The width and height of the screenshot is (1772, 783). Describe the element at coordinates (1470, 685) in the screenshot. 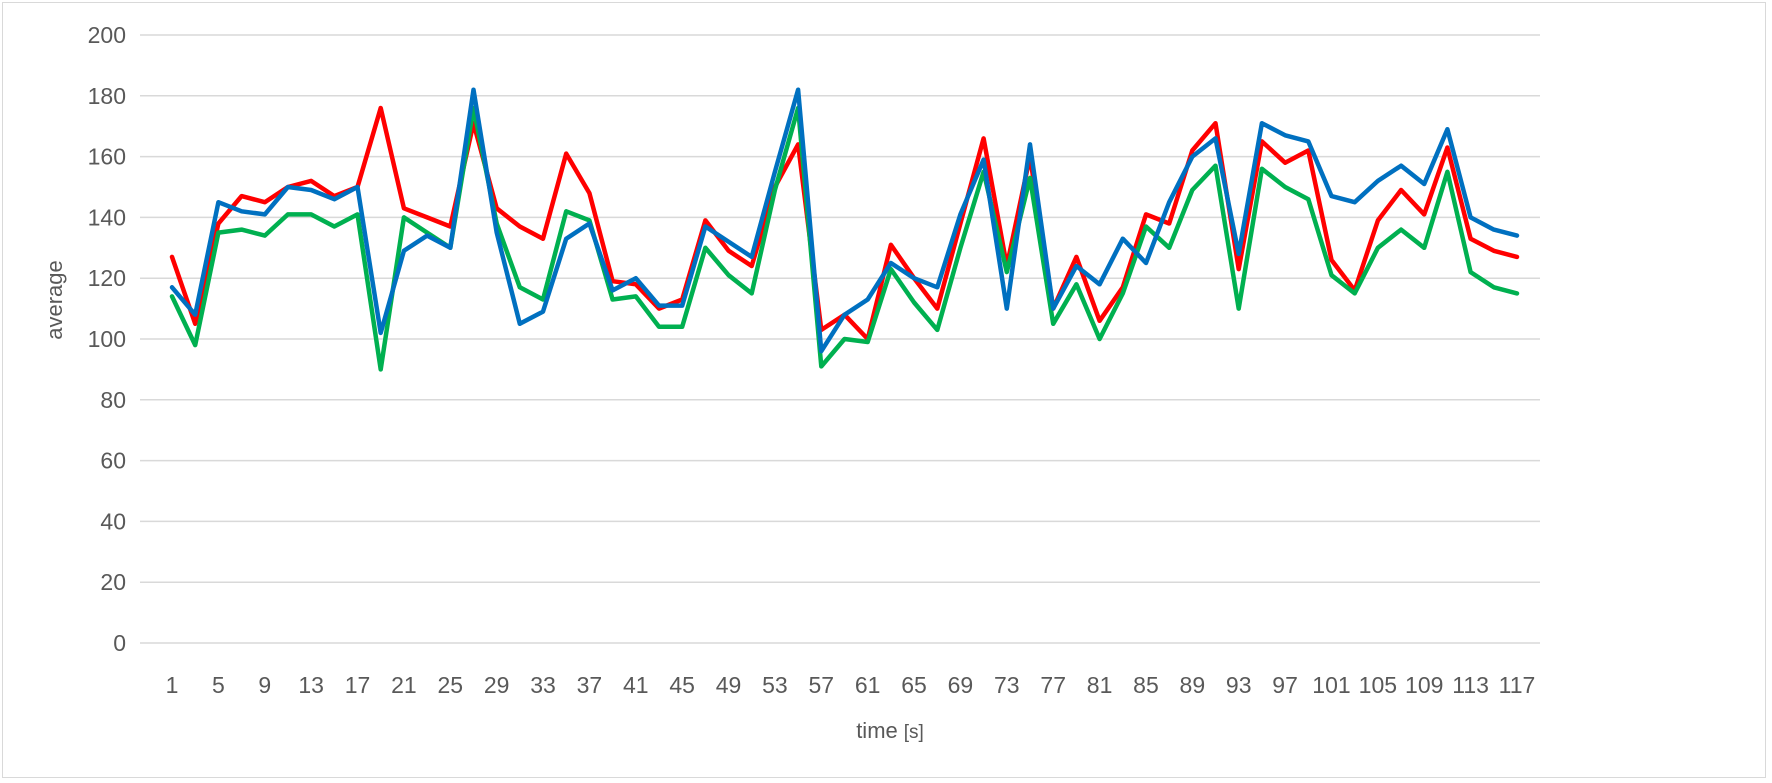

I see `x-tick-label: 113` at that location.